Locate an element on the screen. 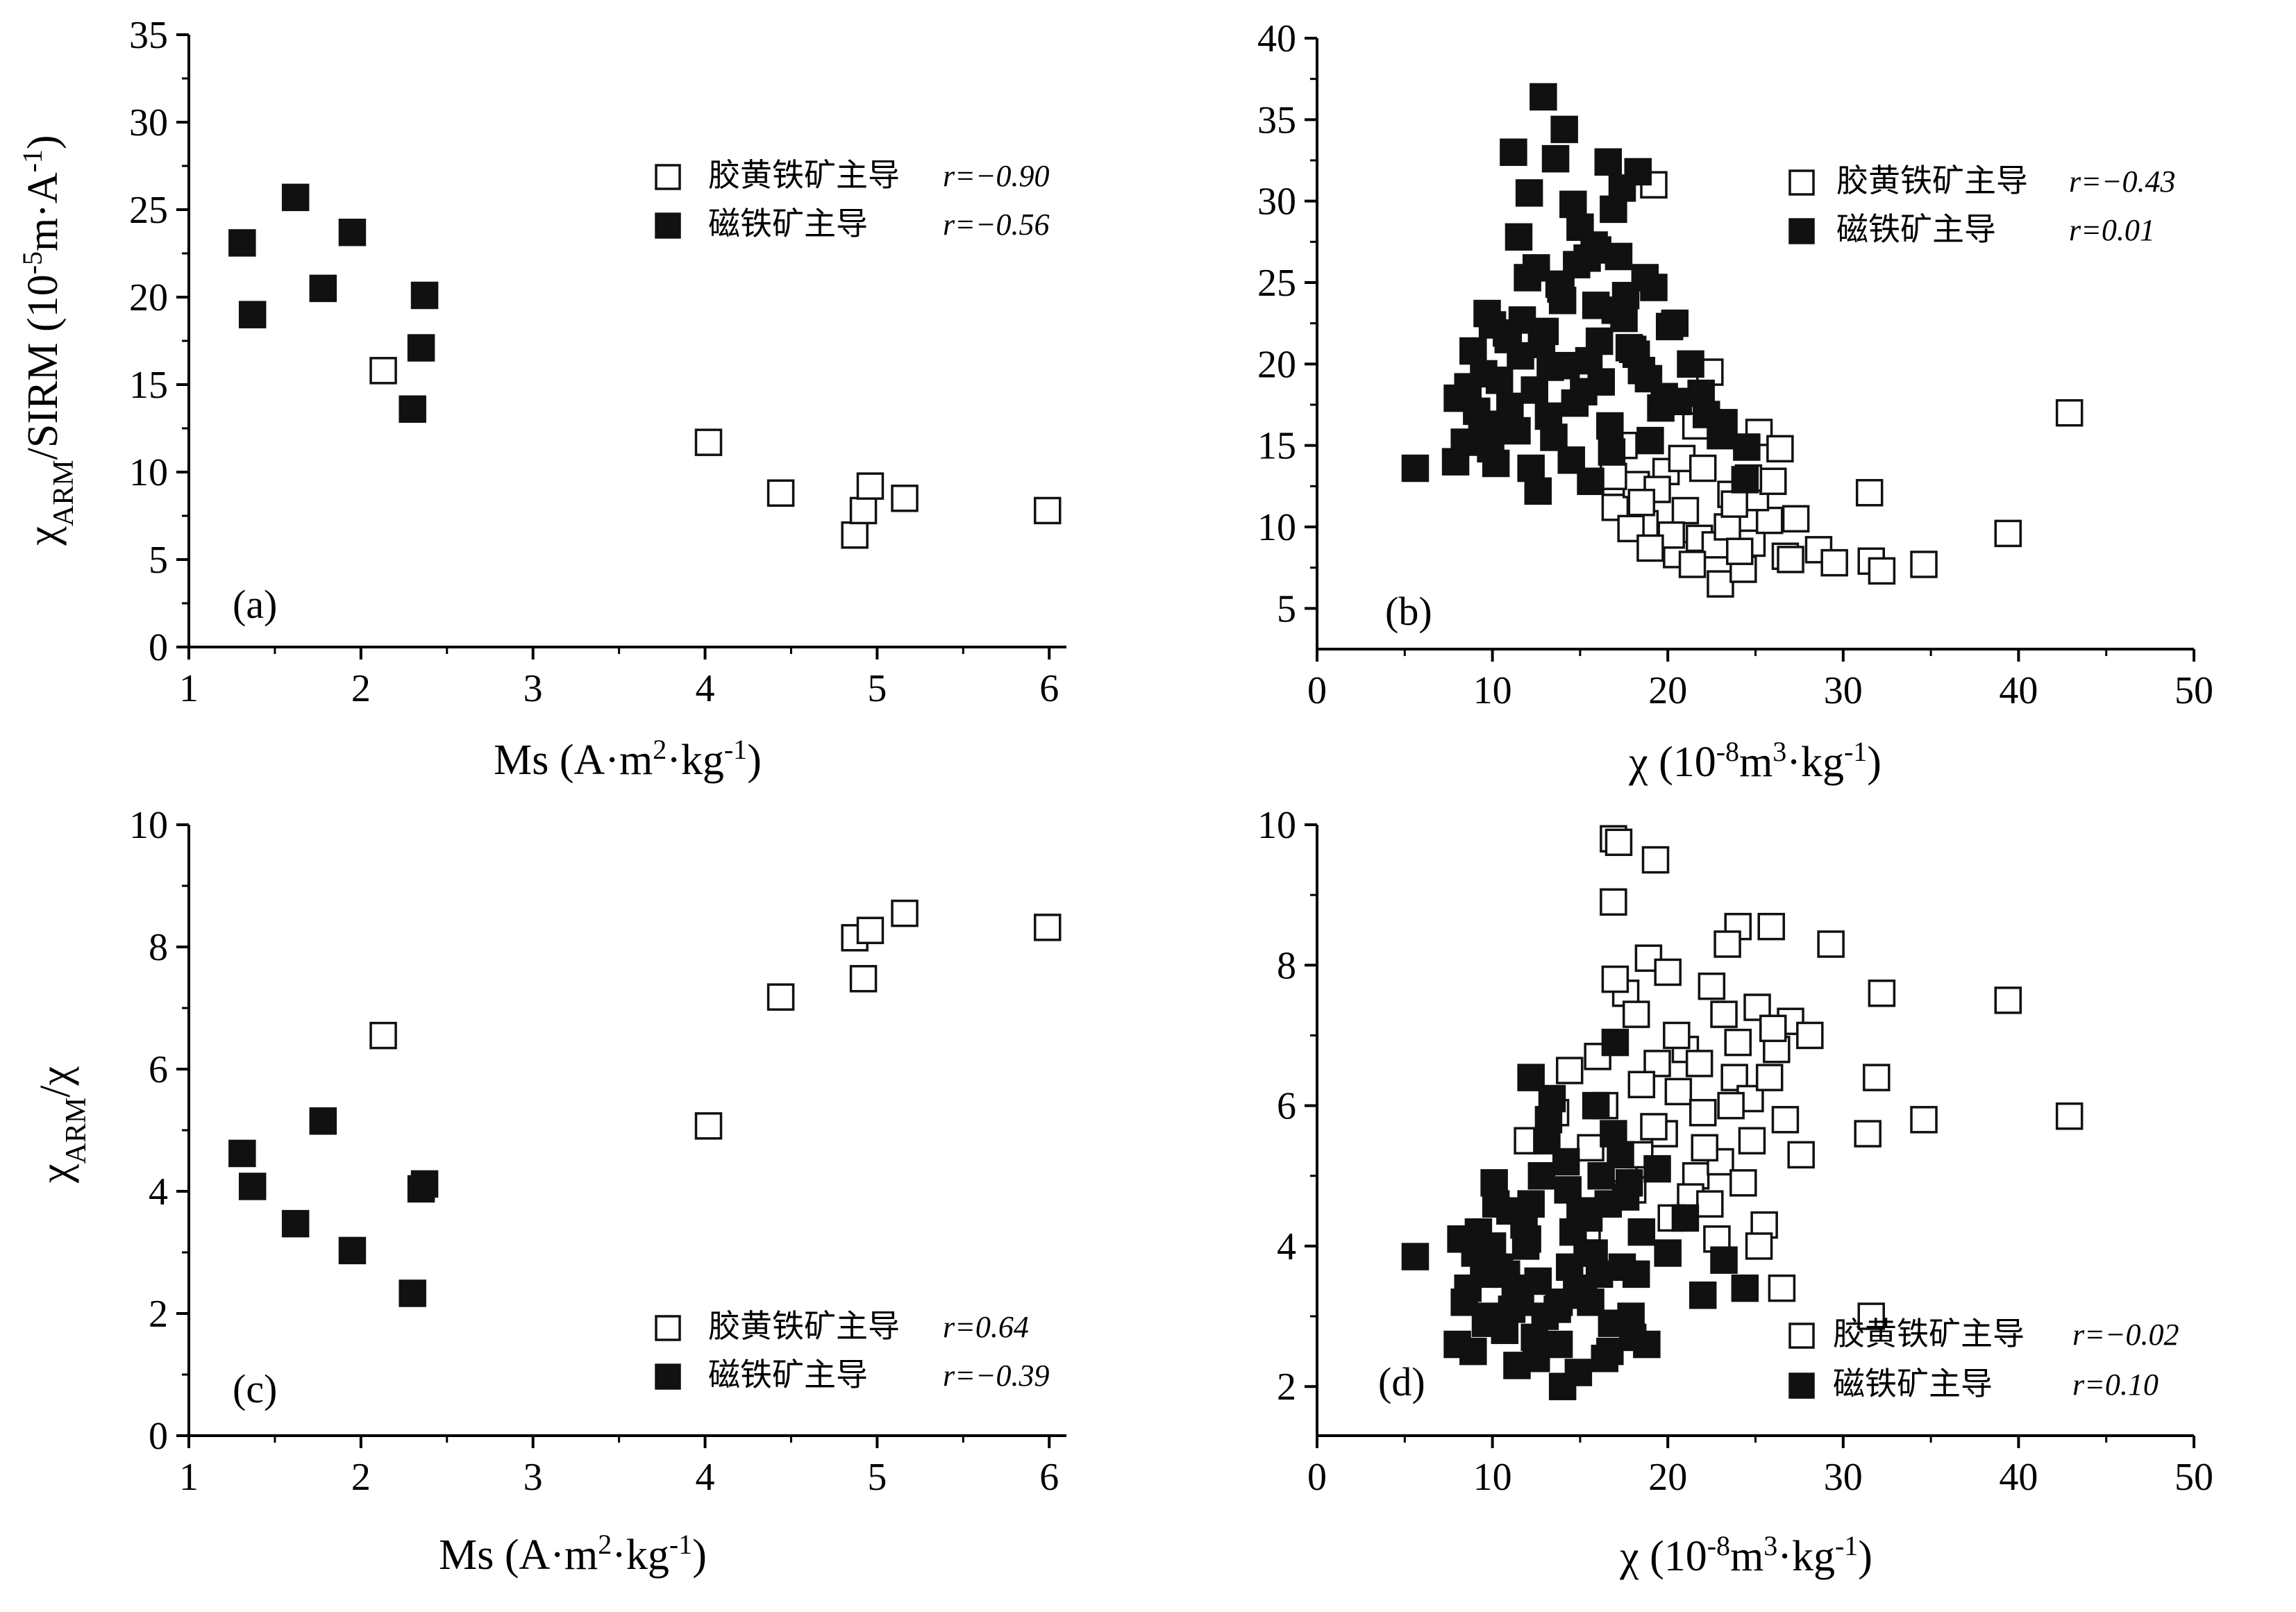  legend-correlation: r=−0.39 is located at coordinates (996, 1376).